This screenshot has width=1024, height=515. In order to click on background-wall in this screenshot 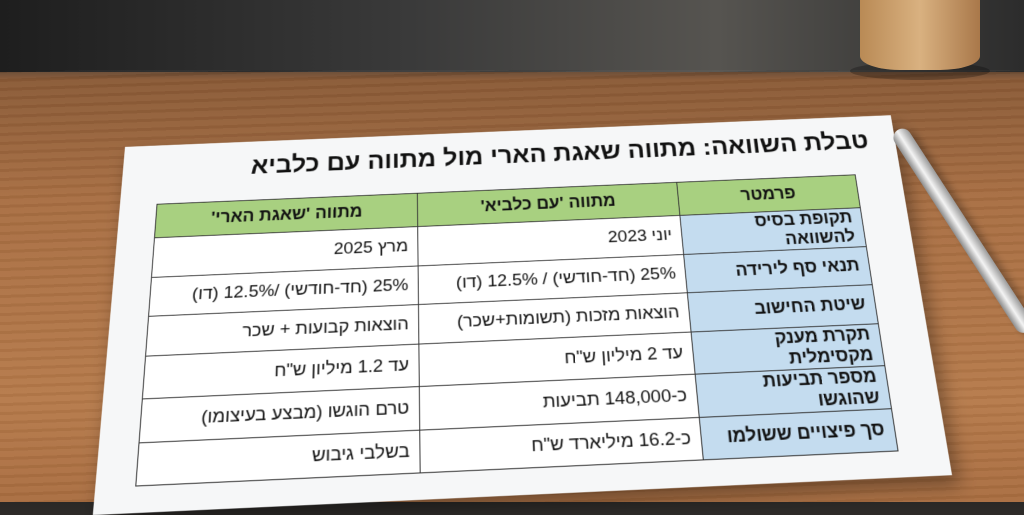, I will do `click(512, 36)`.